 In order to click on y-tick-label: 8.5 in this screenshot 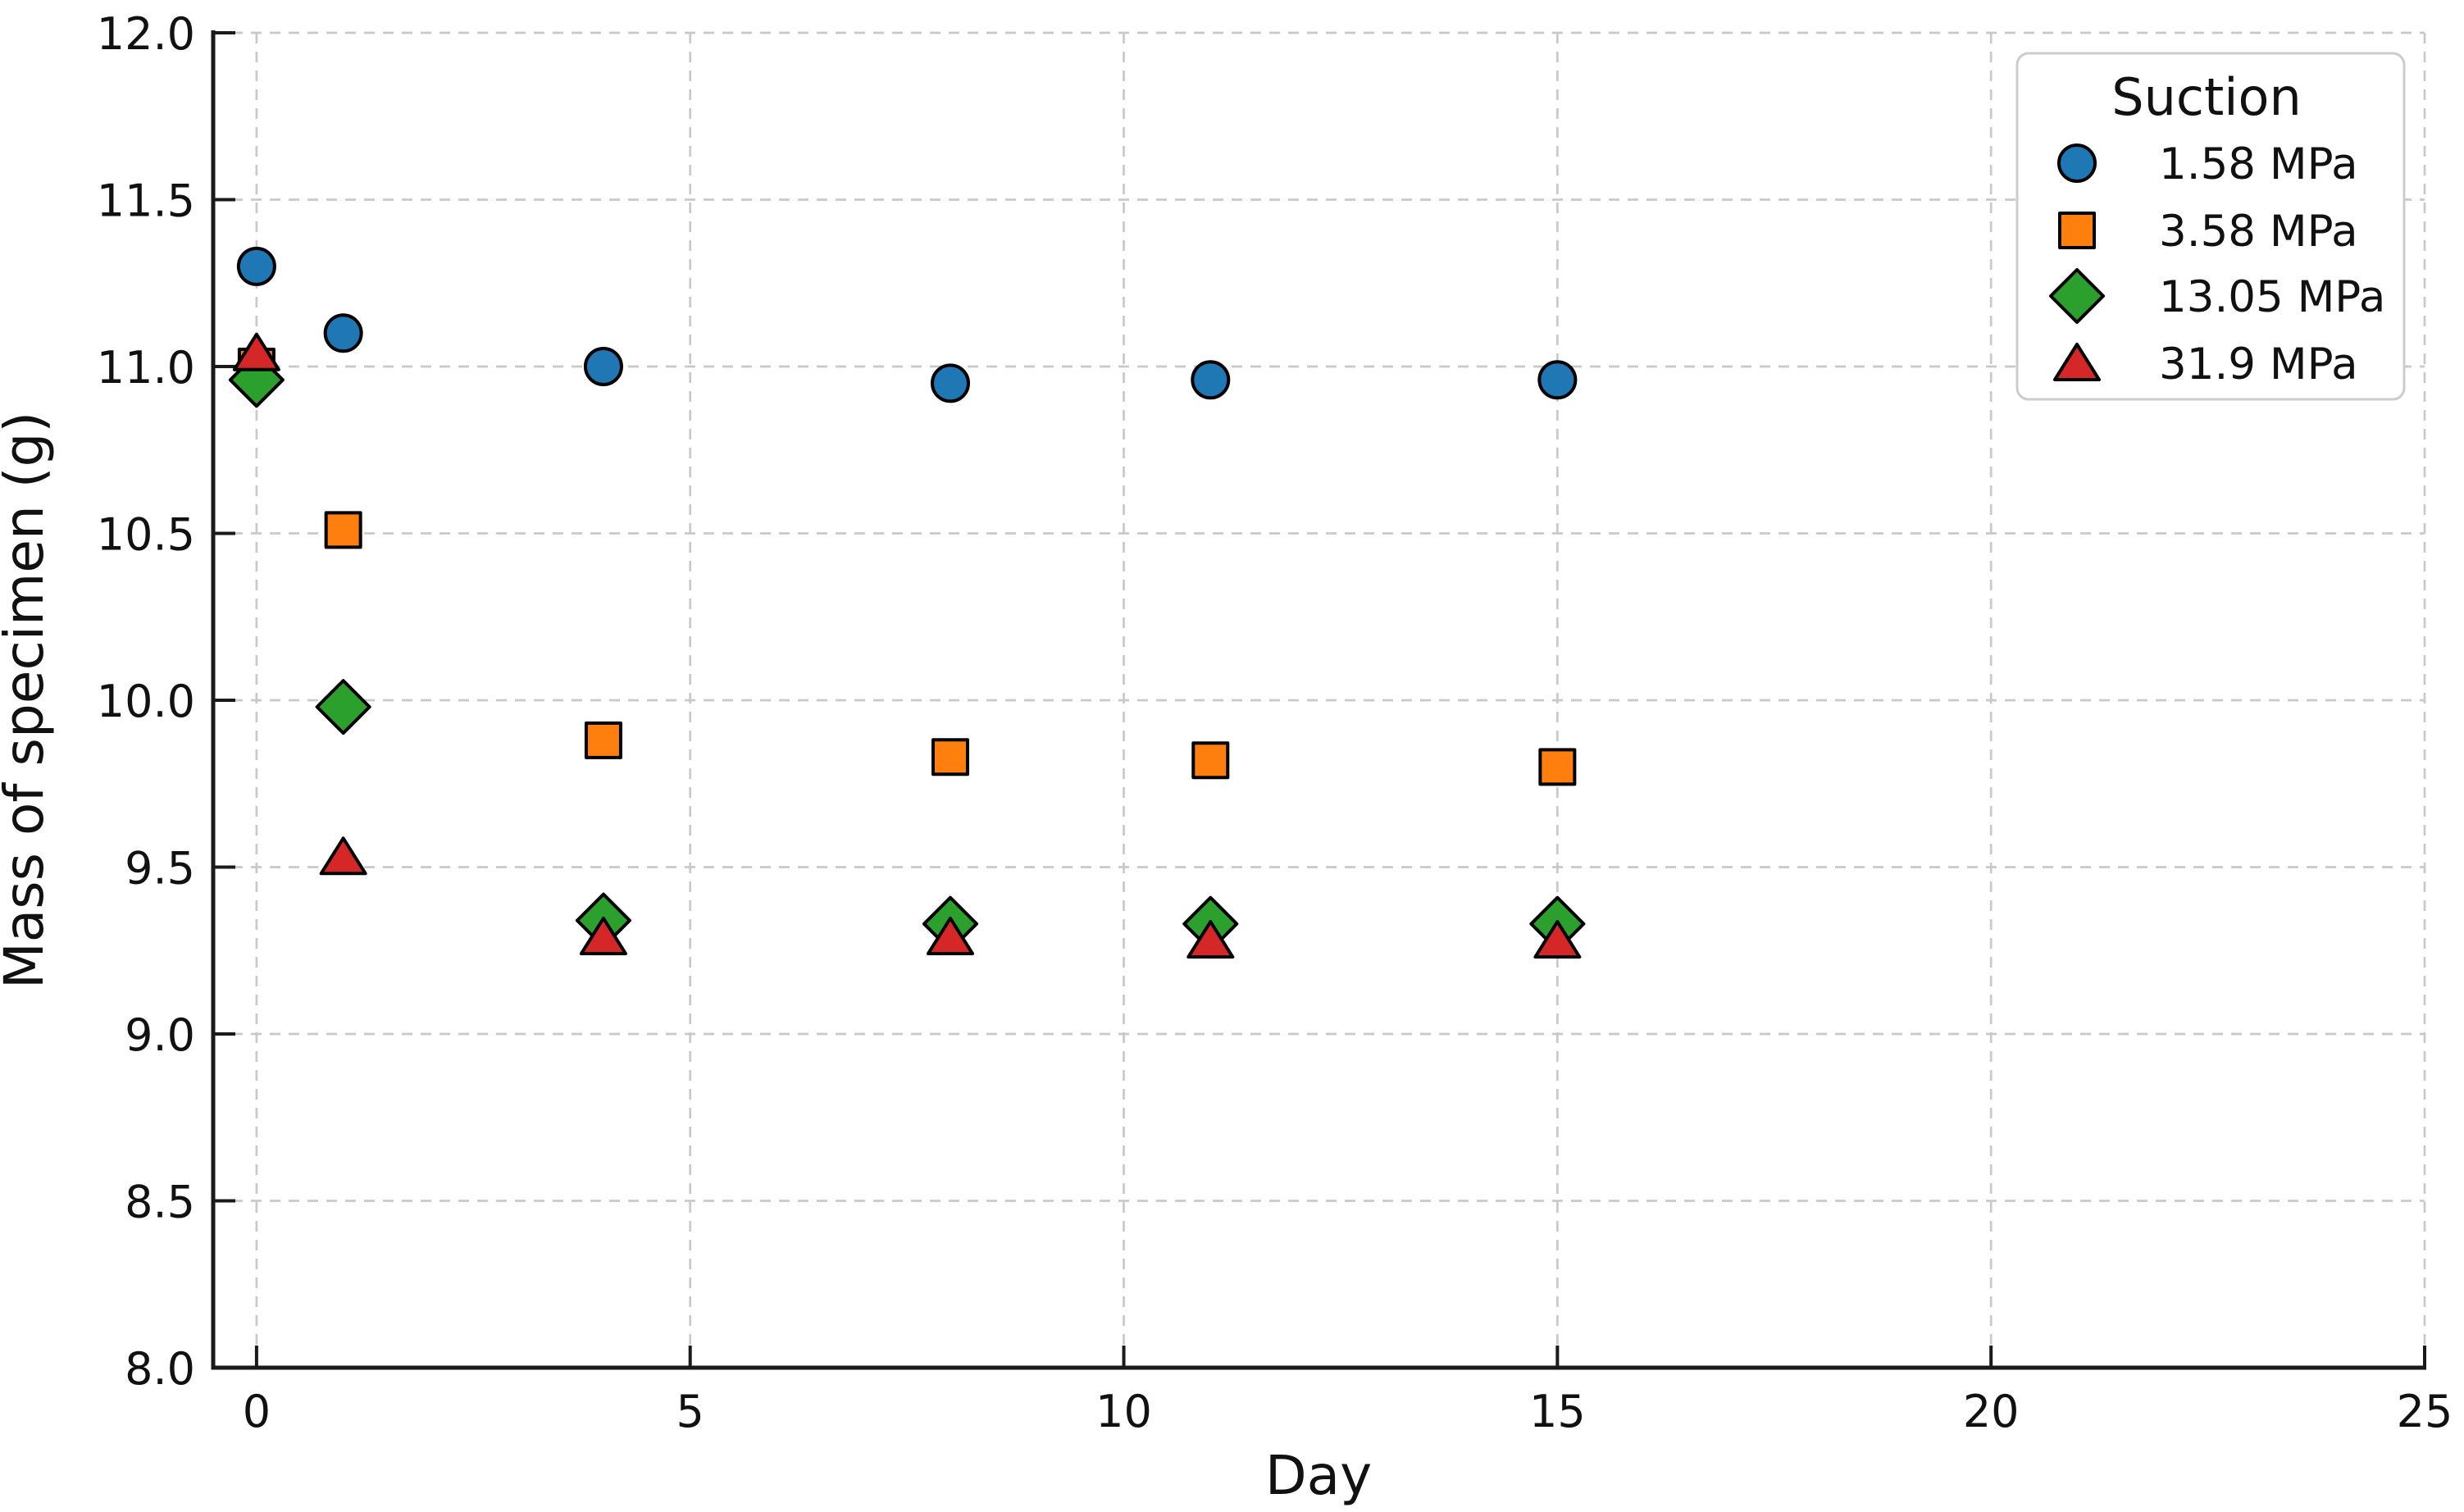, I will do `click(160, 1202)`.